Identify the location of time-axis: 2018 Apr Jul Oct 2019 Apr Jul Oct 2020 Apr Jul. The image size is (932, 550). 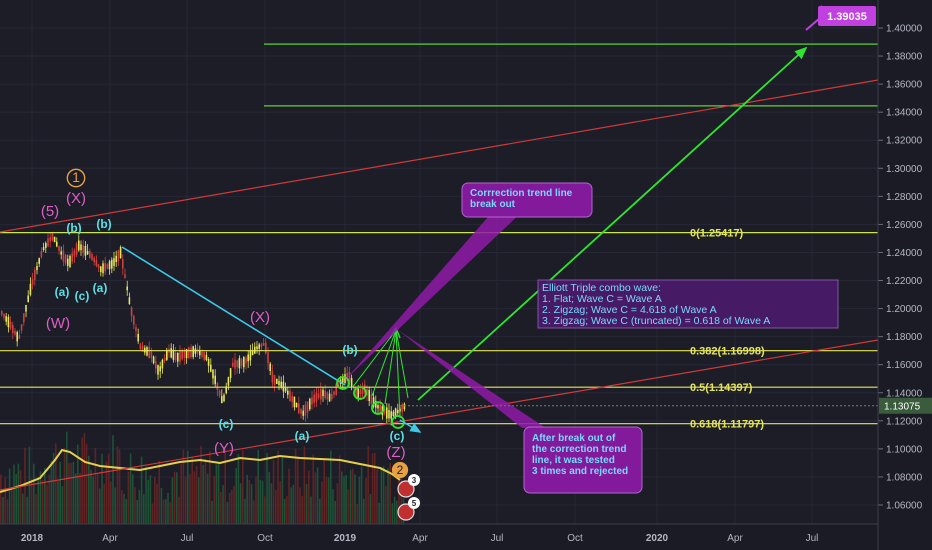
(439, 533).